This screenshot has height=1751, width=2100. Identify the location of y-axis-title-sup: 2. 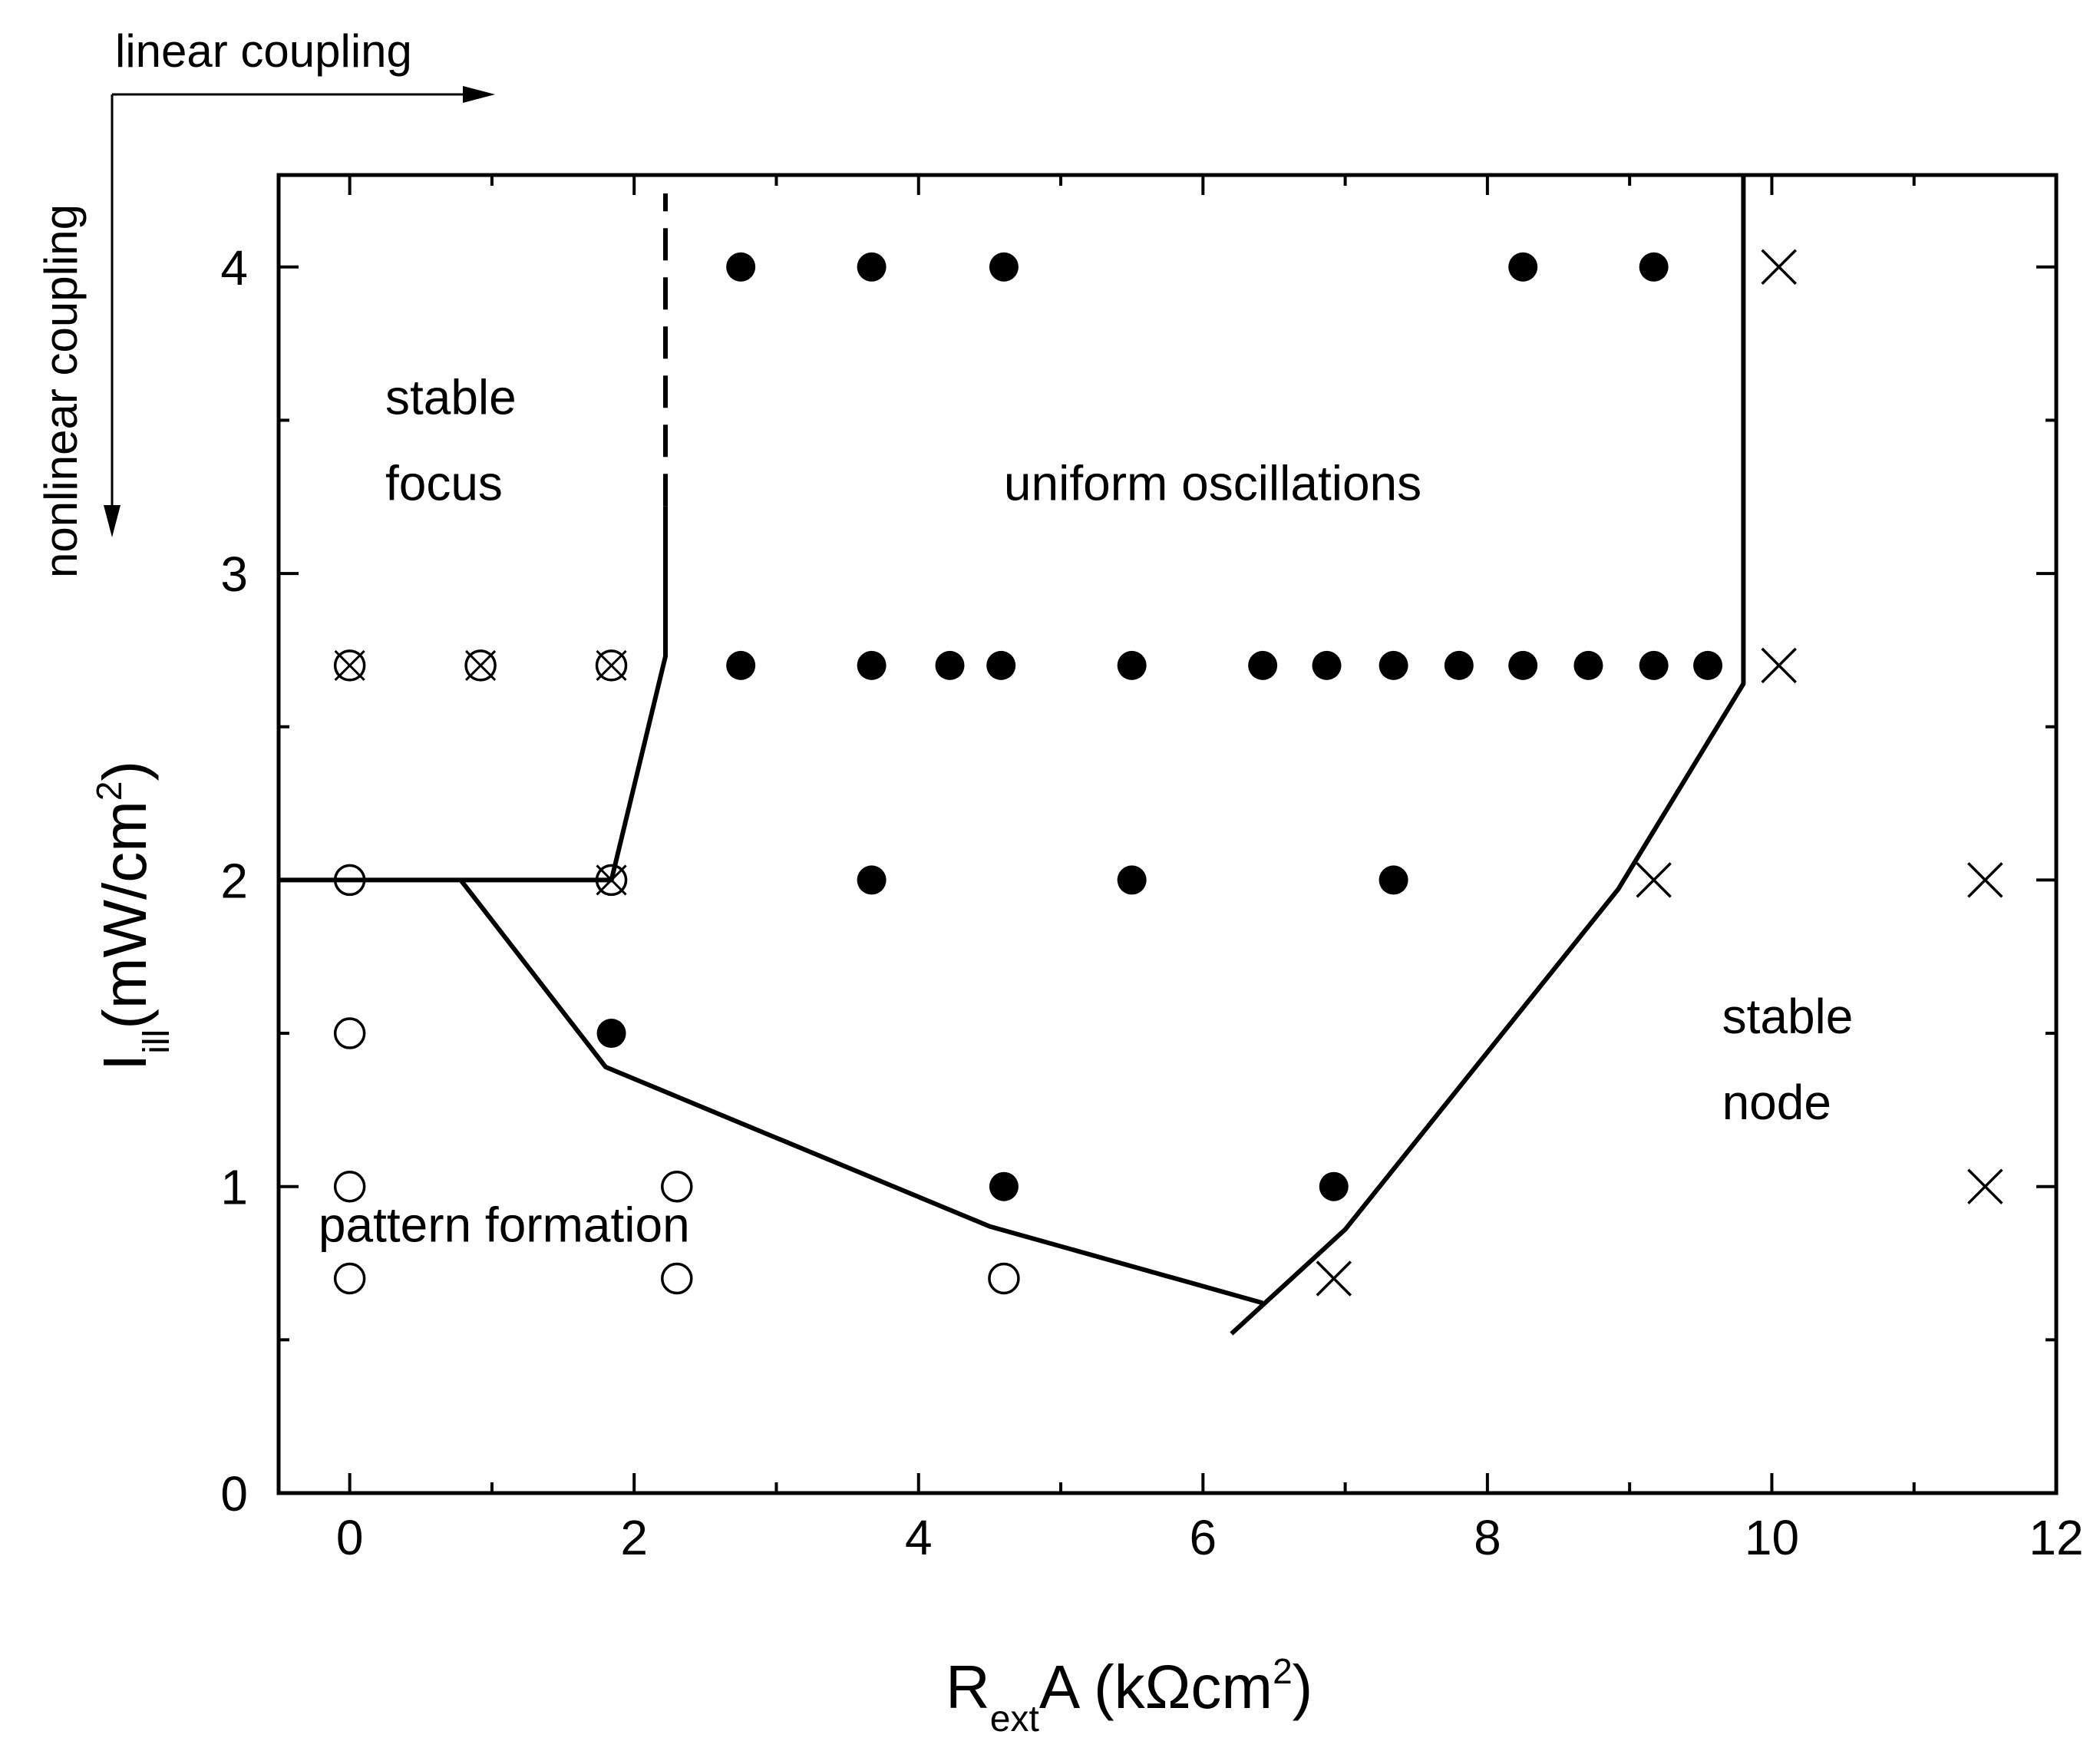
(109, 791).